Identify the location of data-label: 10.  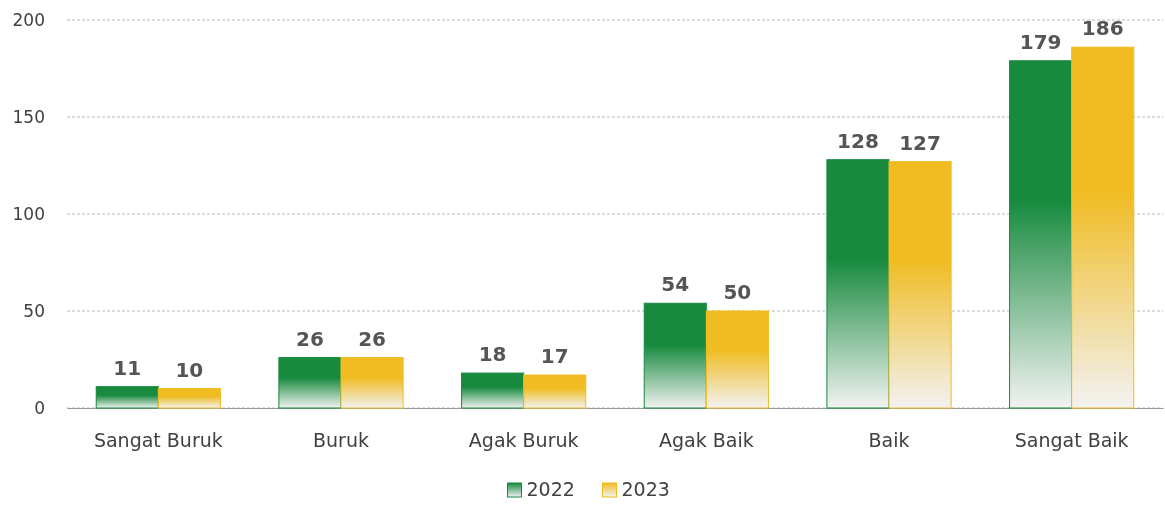
(189, 369).